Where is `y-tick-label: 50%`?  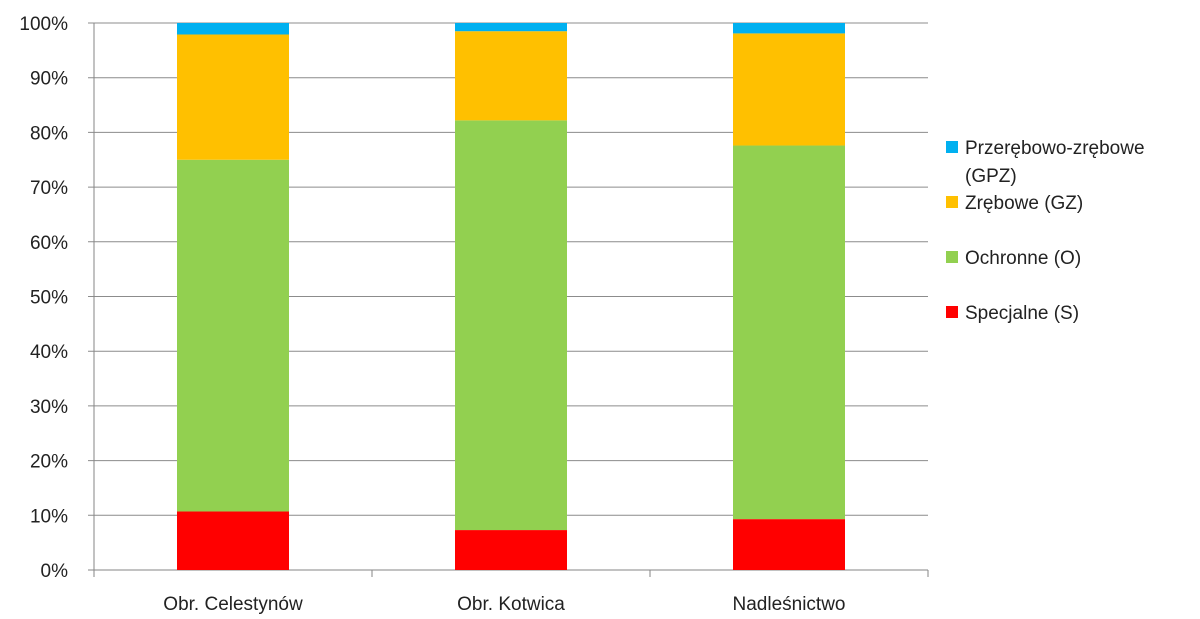 y-tick-label: 50% is located at coordinates (49, 298).